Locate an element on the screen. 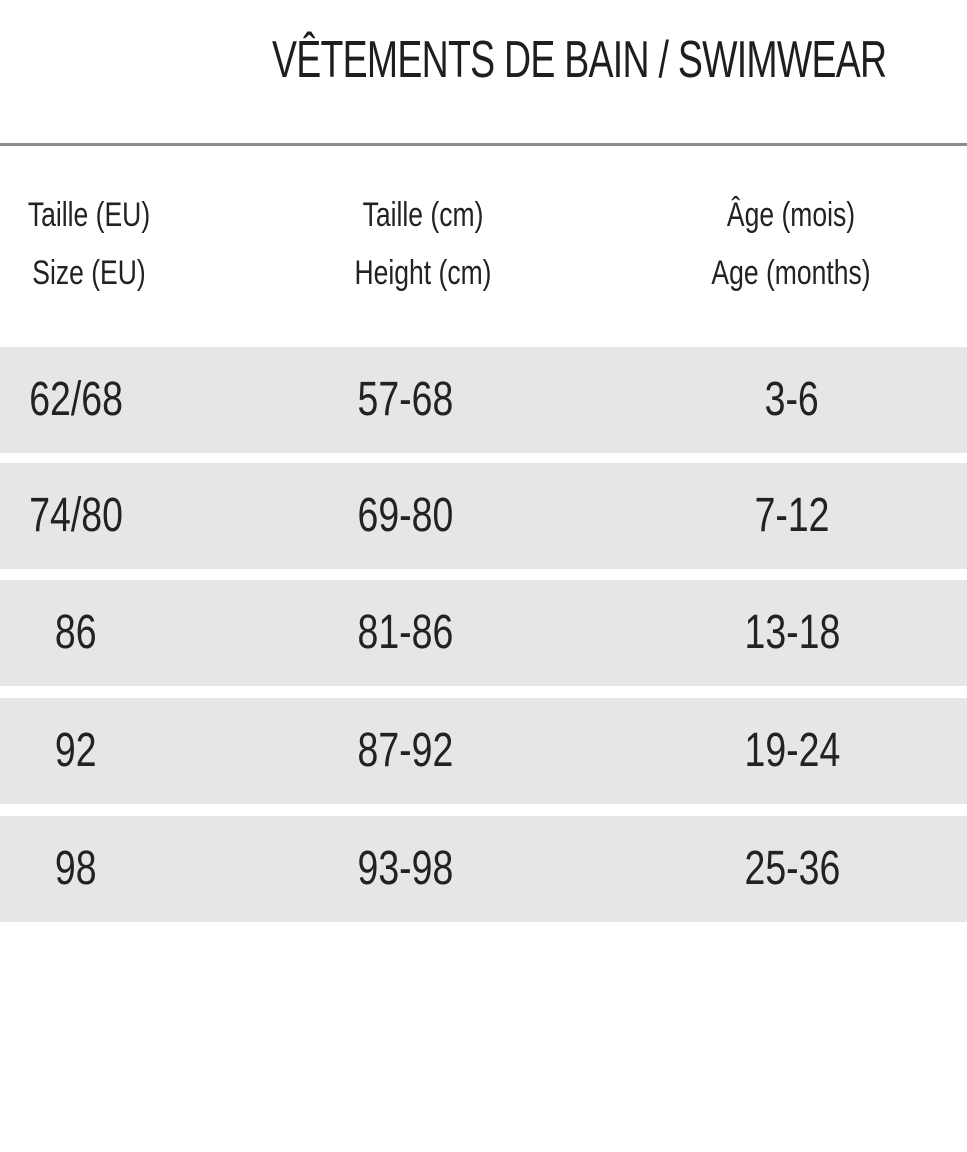 This screenshot has height=1152, width=967. header-size-fr: Taille (EU) is located at coordinates (89, 215).